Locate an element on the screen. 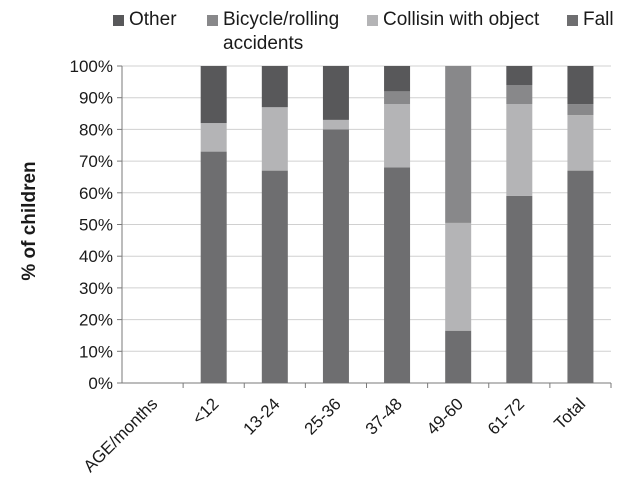 The width and height of the screenshot is (621, 499). y-tick-label: 60% is located at coordinates (96, 193).